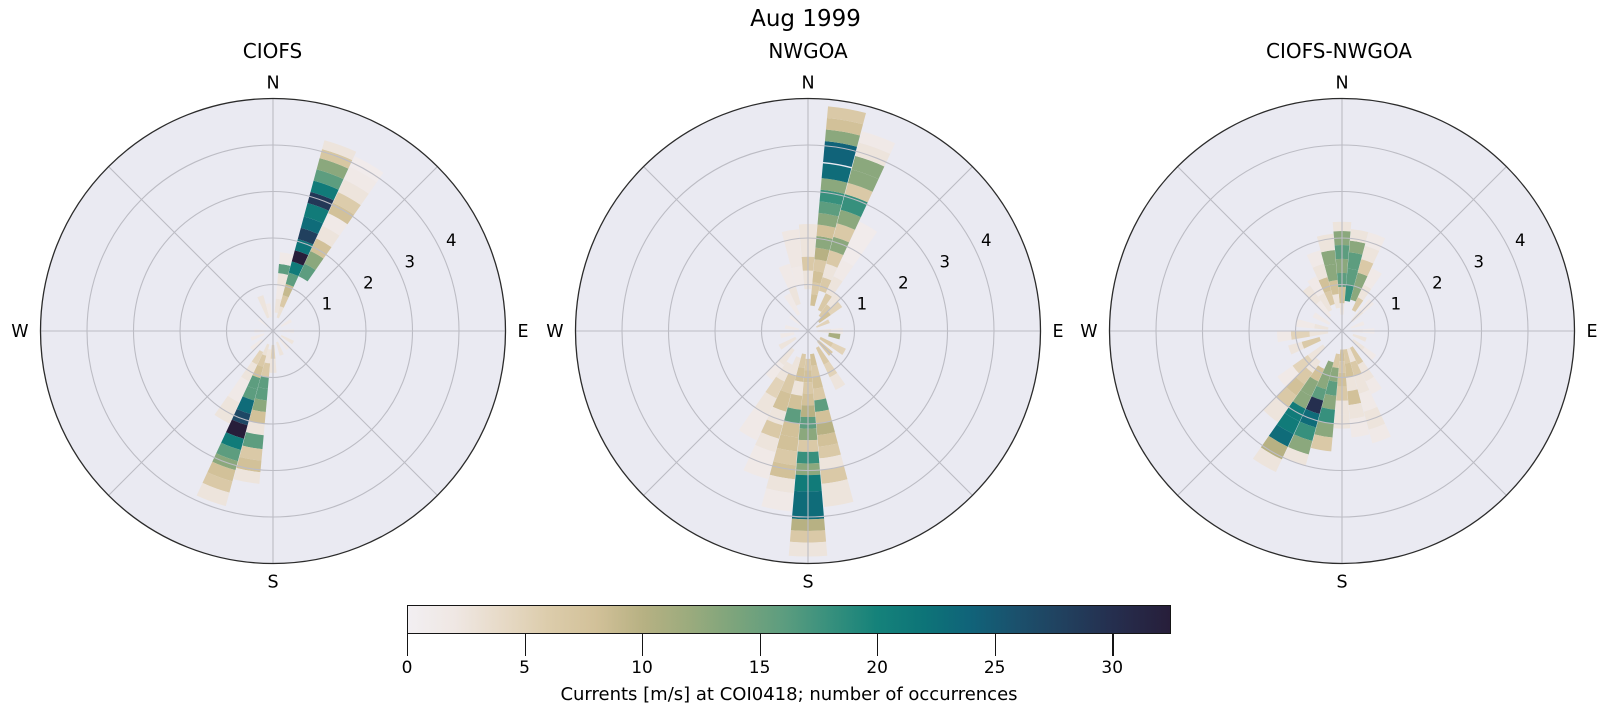  I want to click on radial-tick-label: 3, so click(1479, 261).